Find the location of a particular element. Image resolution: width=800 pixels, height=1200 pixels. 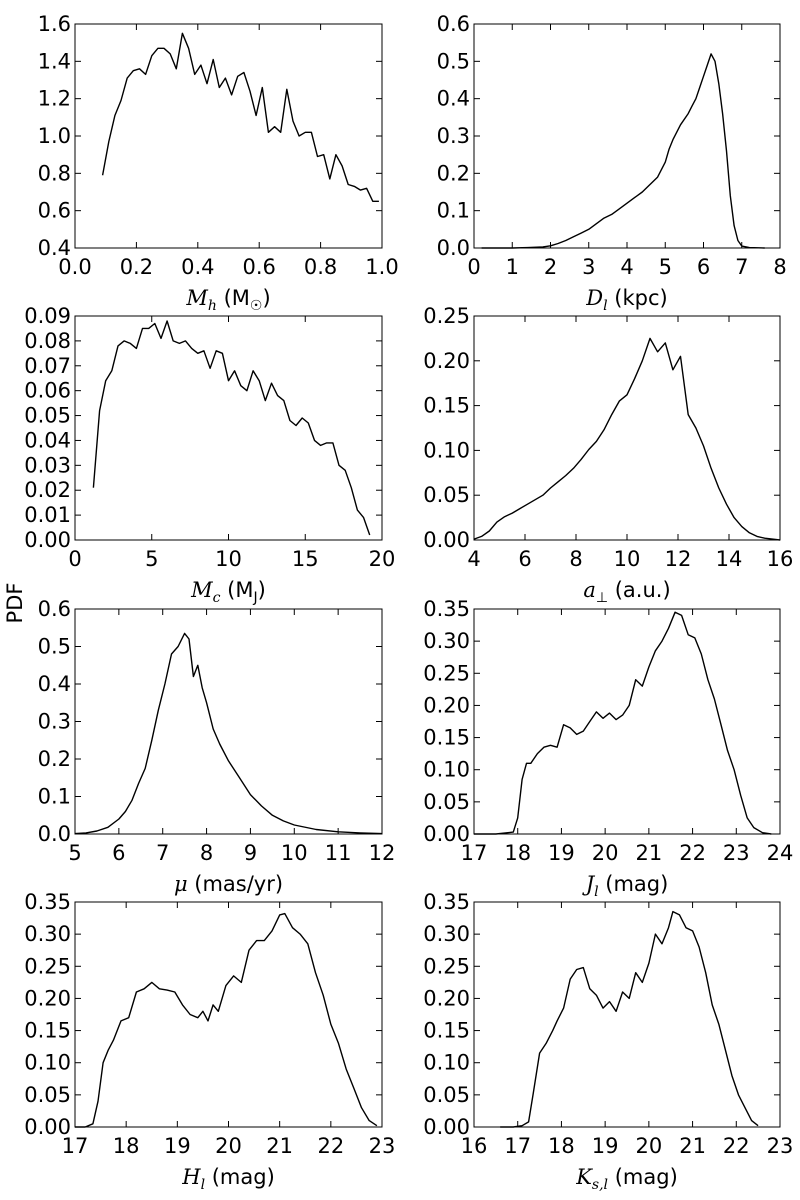

x-tick-label: 15 is located at coordinates (305, 559).